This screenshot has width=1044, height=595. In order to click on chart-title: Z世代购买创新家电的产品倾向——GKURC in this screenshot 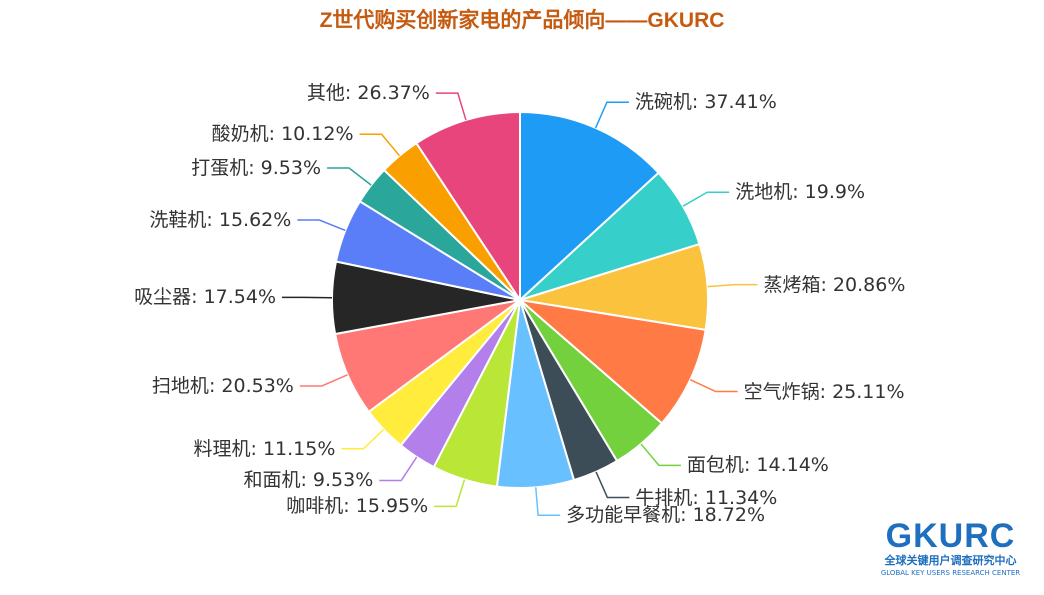, I will do `click(522, 20)`.